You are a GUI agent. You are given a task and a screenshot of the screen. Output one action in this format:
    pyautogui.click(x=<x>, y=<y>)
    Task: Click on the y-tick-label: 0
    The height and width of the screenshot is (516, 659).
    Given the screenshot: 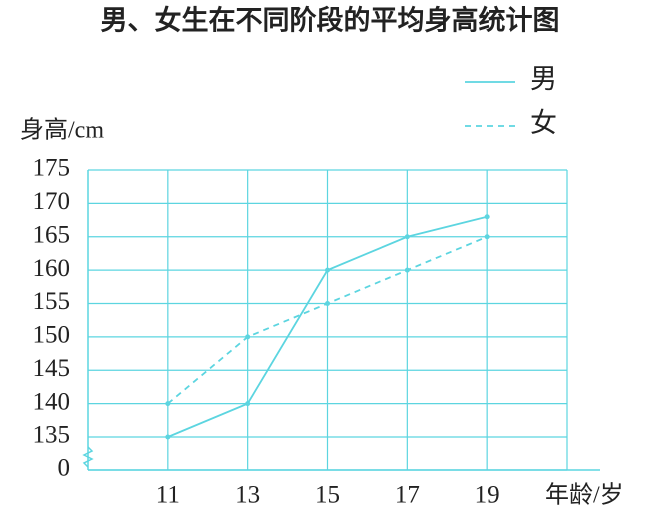 What is the action you would take?
    pyautogui.click(x=64, y=468)
    